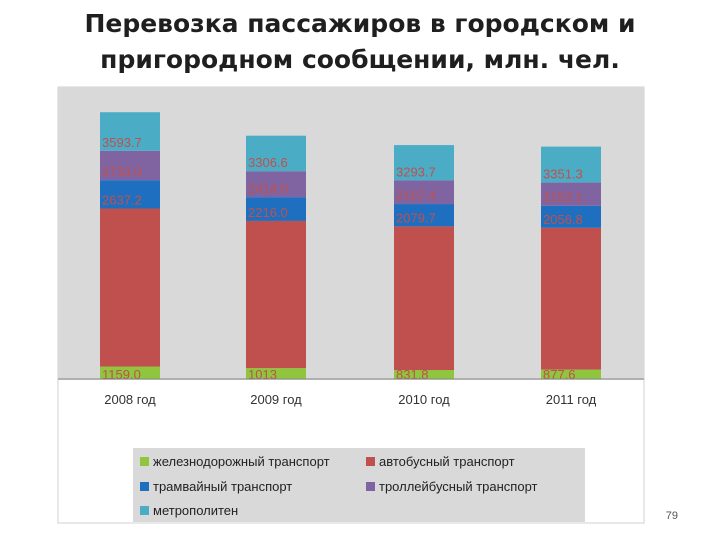 This screenshot has width=720, height=540. I want to click on data-label: 3593.7, so click(122, 142).